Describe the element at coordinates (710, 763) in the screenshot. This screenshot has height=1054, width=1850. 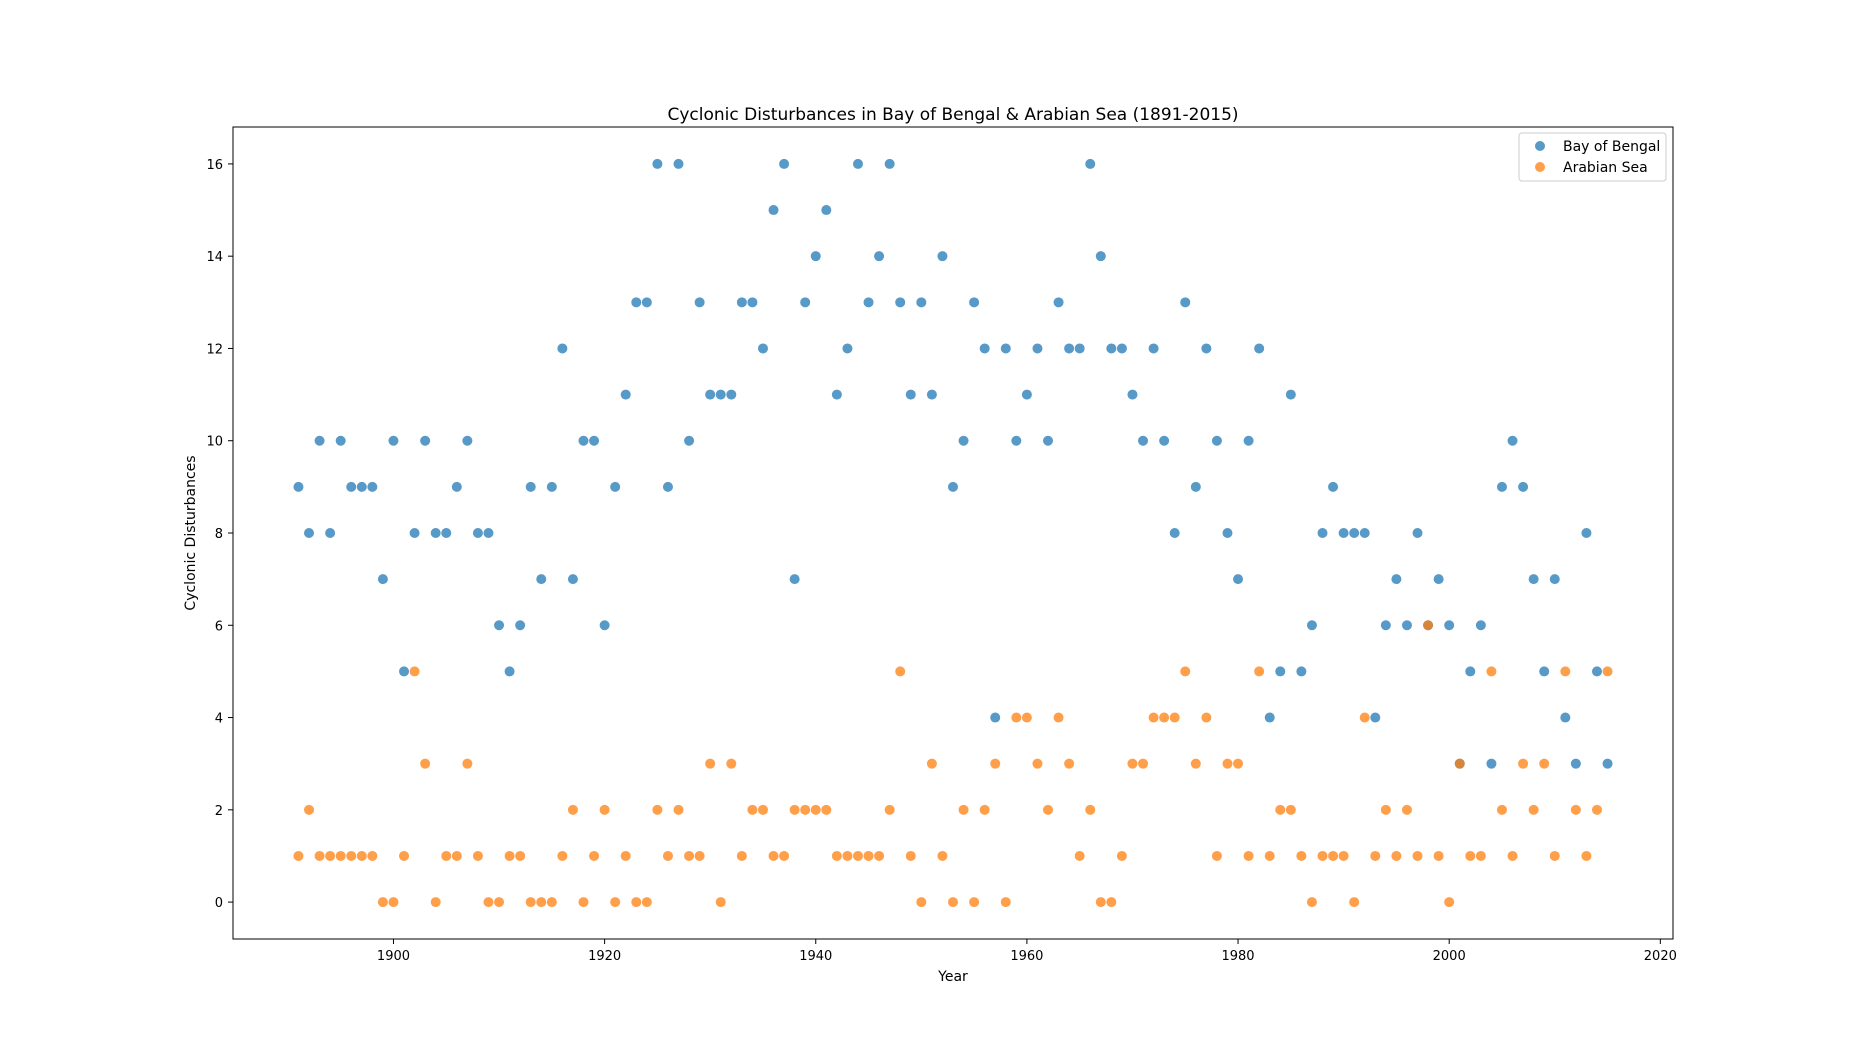
I see `point-arabian-sea-1930` at that location.